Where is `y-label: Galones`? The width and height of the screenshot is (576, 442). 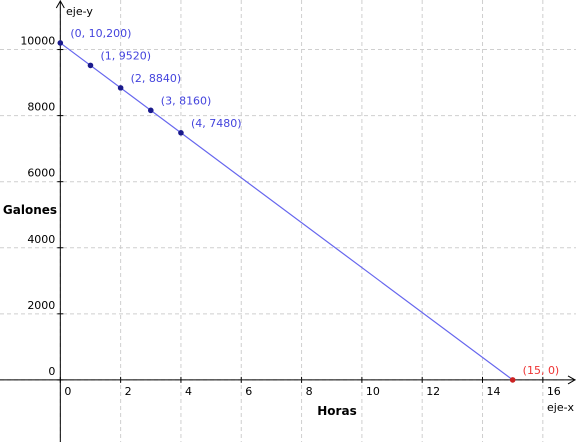
y-label: Galones is located at coordinates (30, 210).